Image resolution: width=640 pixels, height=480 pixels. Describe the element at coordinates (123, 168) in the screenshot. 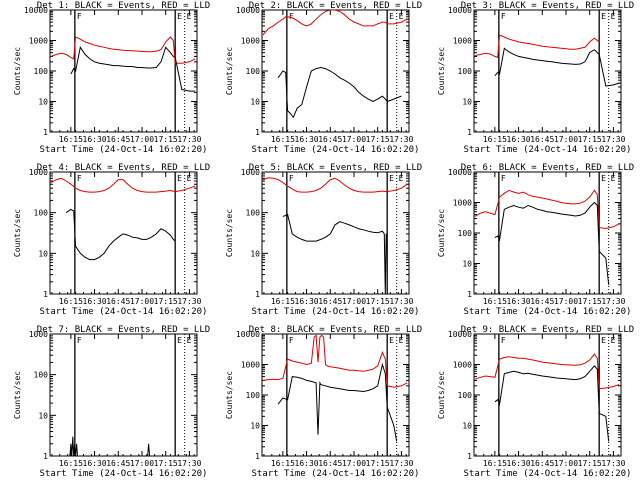

I see `plot-title: Det 4: BLACK = Events, RED = LLD` at that location.